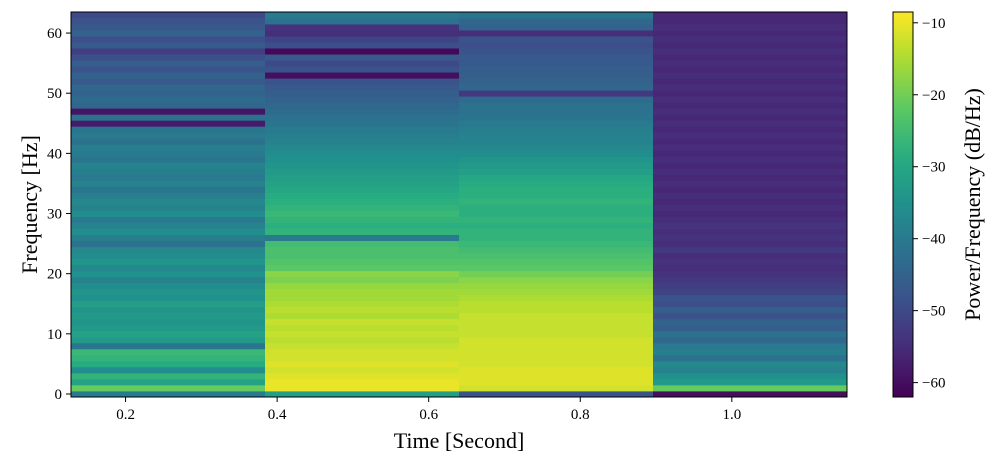  I want to click on colorbar-tick-label: −10, so click(933, 24).